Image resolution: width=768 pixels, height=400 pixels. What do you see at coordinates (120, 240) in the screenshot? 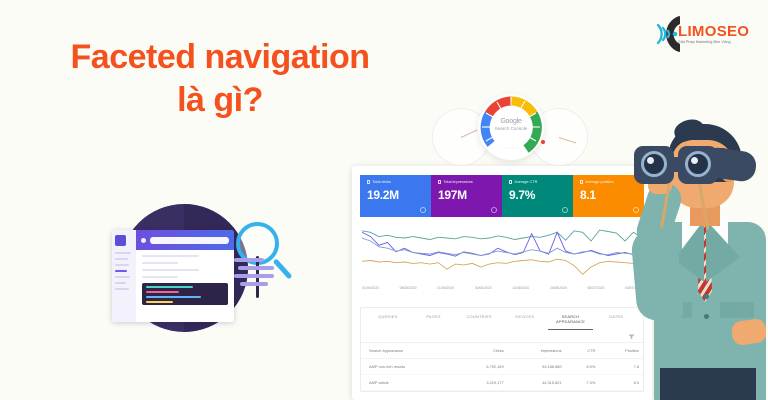
I see `mockup-app-logo` at bounding box center [120, 240].